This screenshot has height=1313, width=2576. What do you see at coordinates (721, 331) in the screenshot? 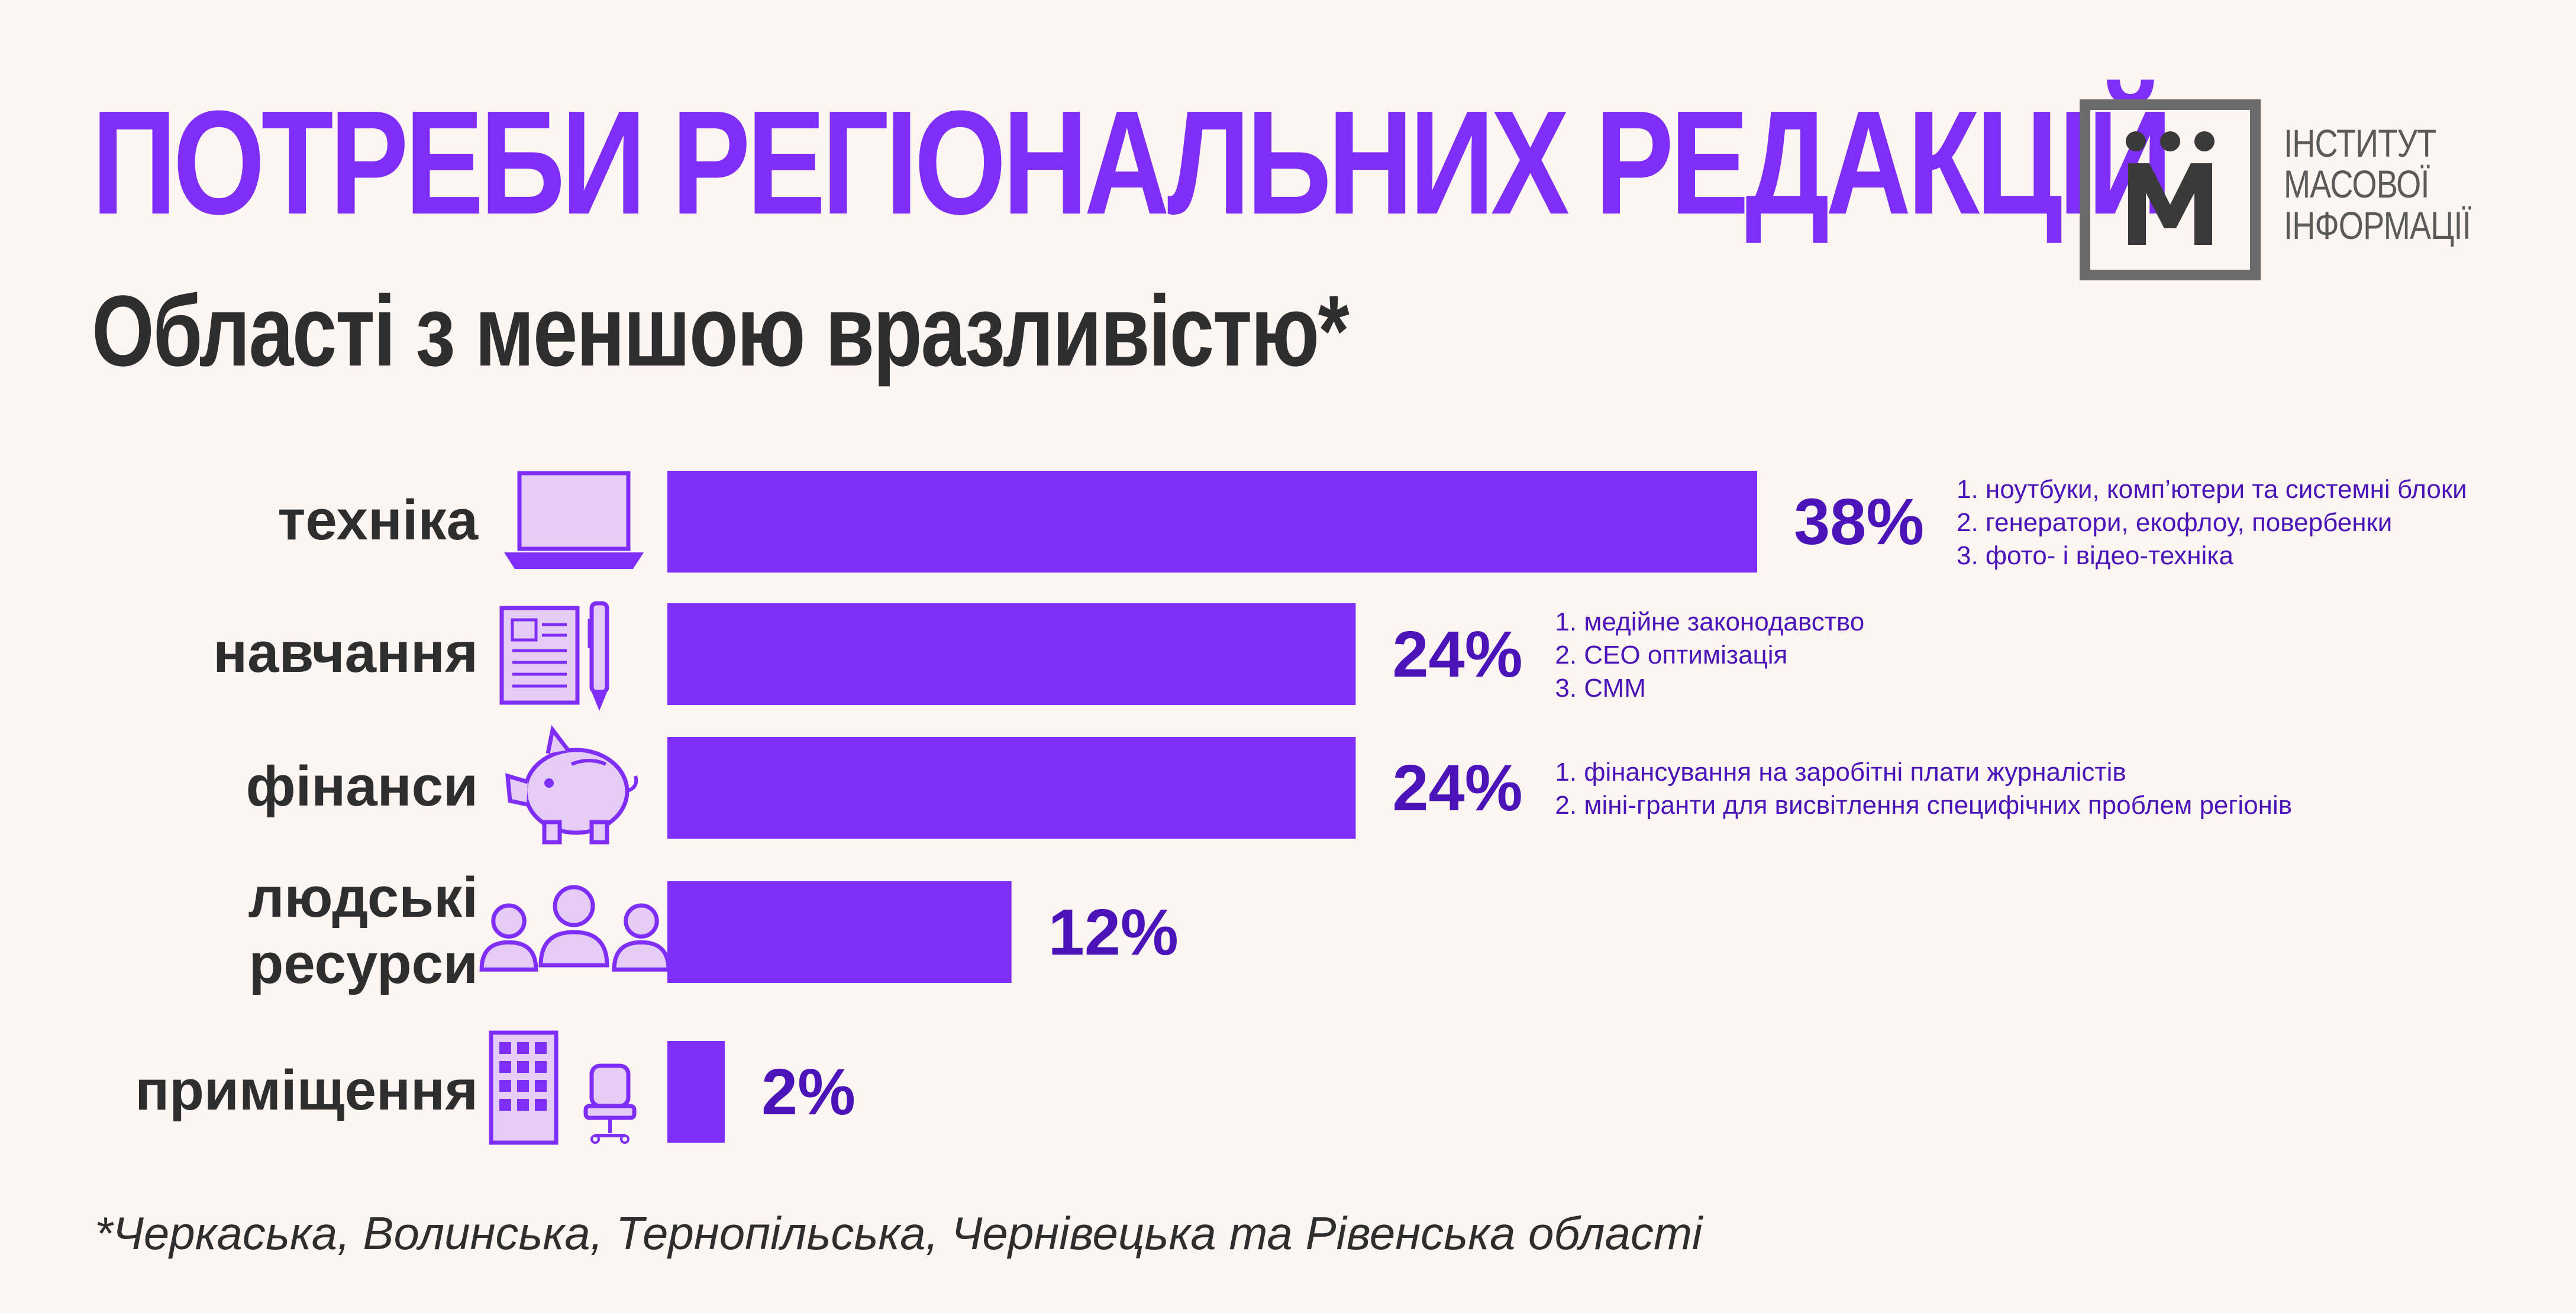
I see `page-subtitle: Області з меншою вразливістю*` at bounding box center [721, 331].